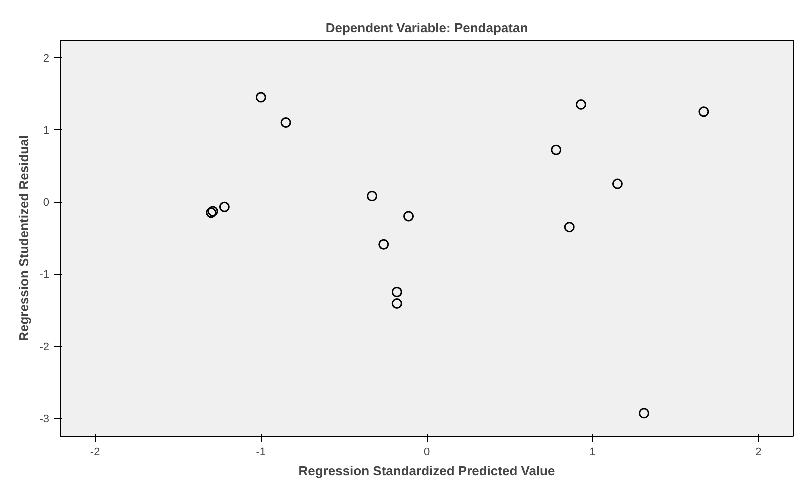 The height and width of the screenshot is (496, 803). Describe the element at coordinates (45, 275) in the screenshot. I see `y-tick-label: -1` at that location.